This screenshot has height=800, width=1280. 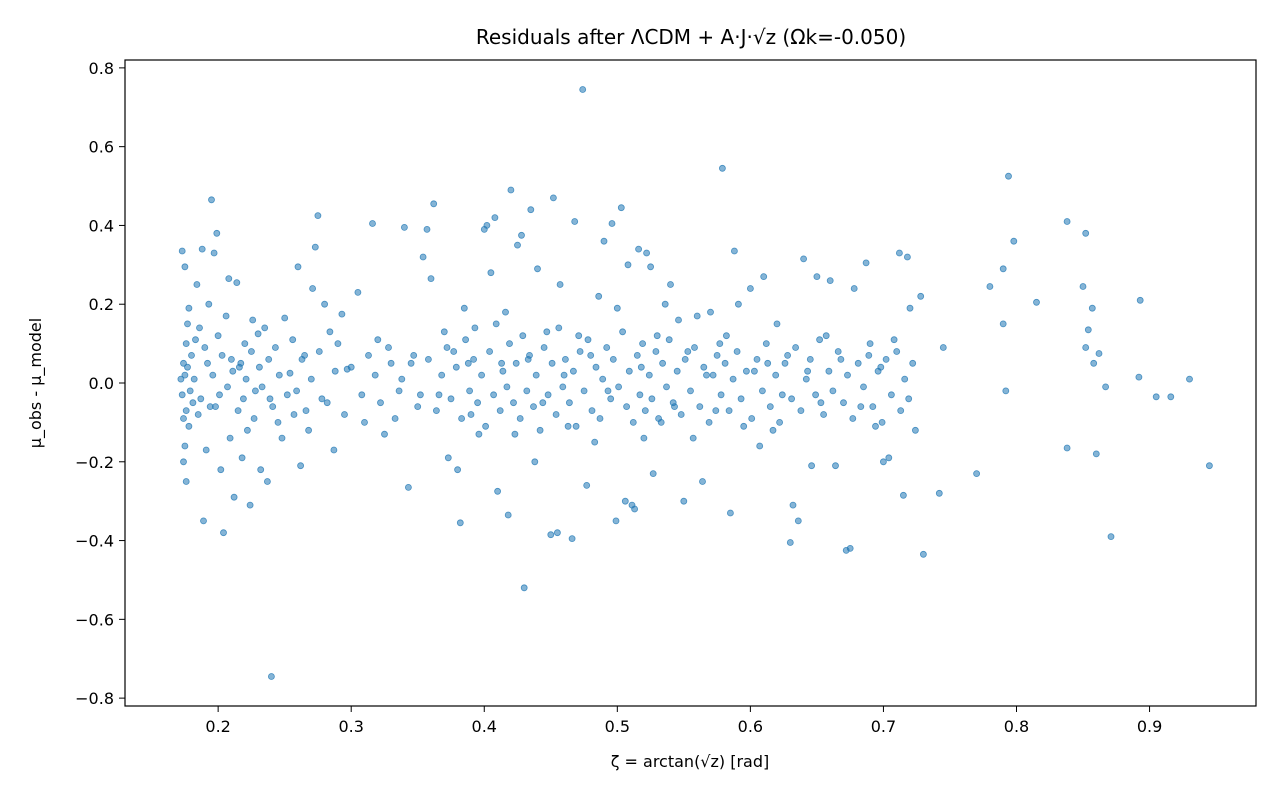 What do you see at coordinates (94, 462) in the screenshot?
I see `y-tick-label: −0.2` at bounding box center [94, 462].